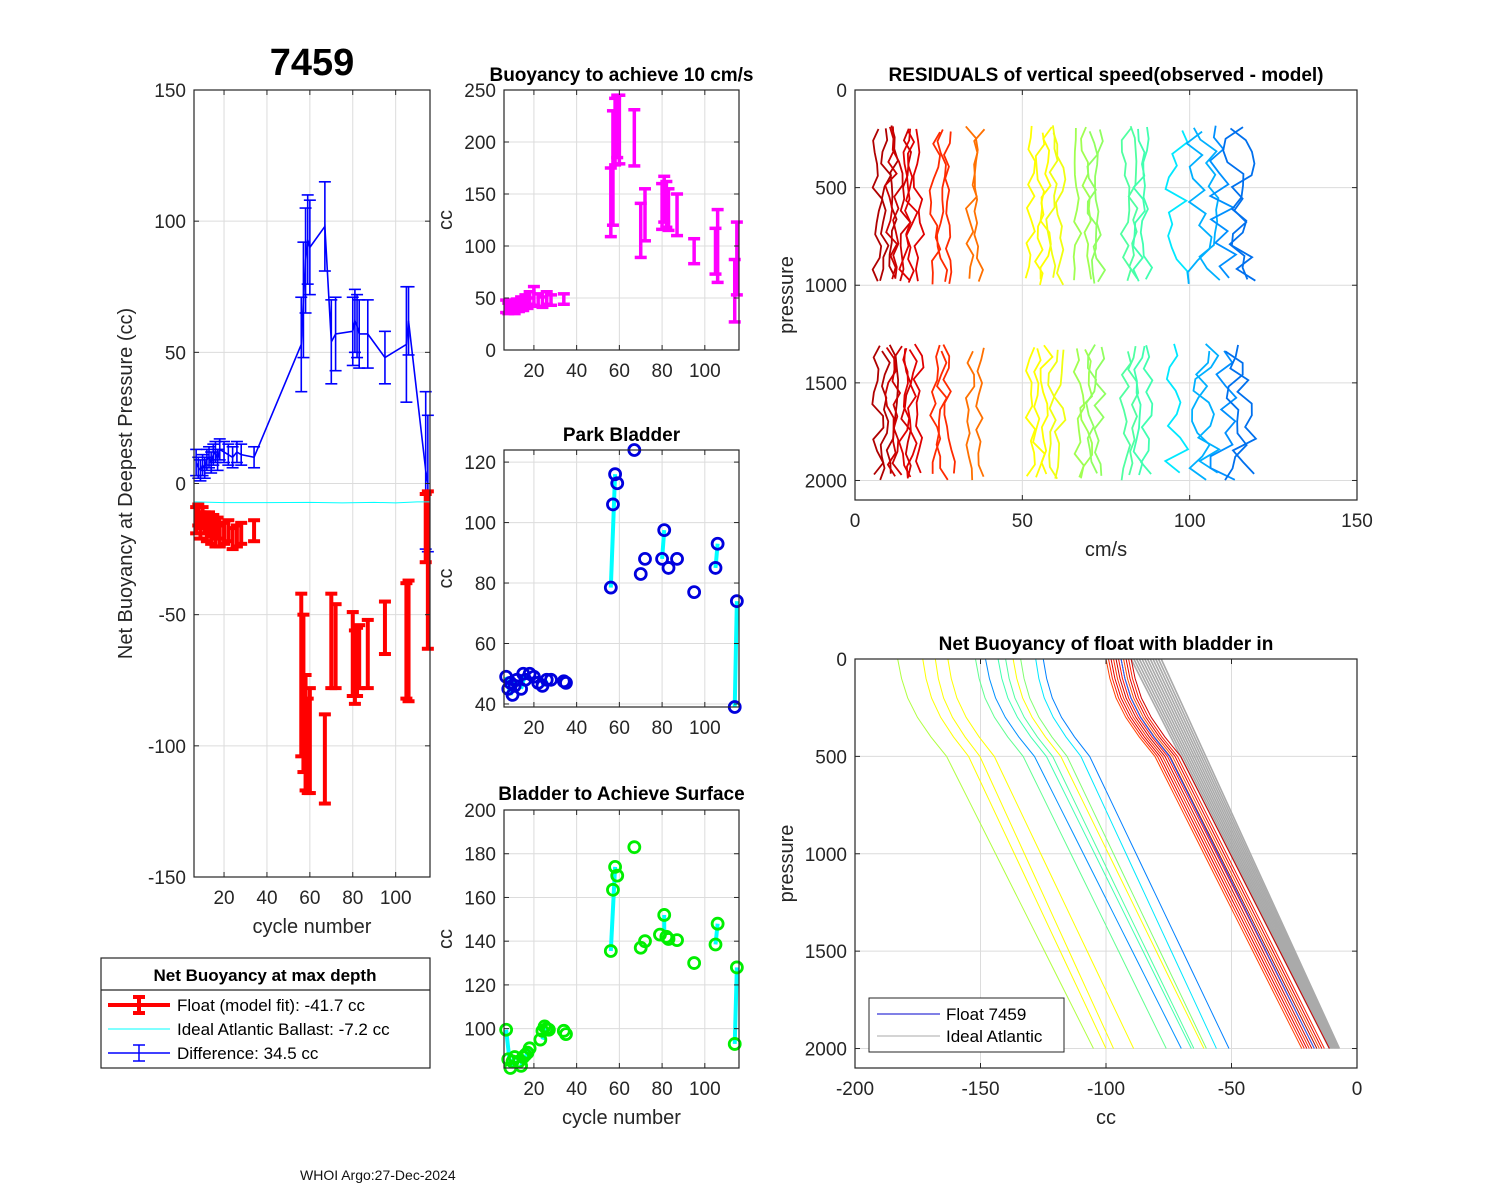 The height and width of the screenshot is (1200, 1500). Describe the element at coordinates (613, 531) in the screenshot. I see `connector-line` at that location.